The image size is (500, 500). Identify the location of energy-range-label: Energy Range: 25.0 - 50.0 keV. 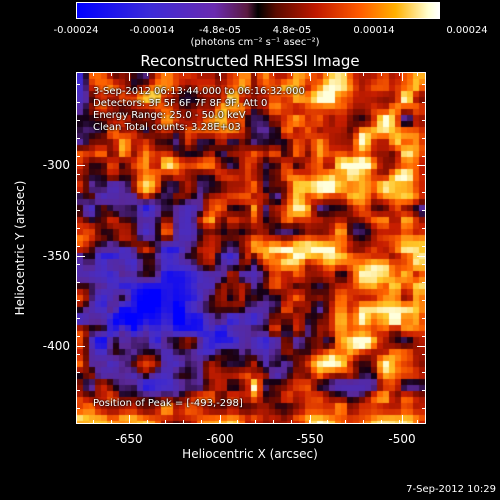
(169, 115).